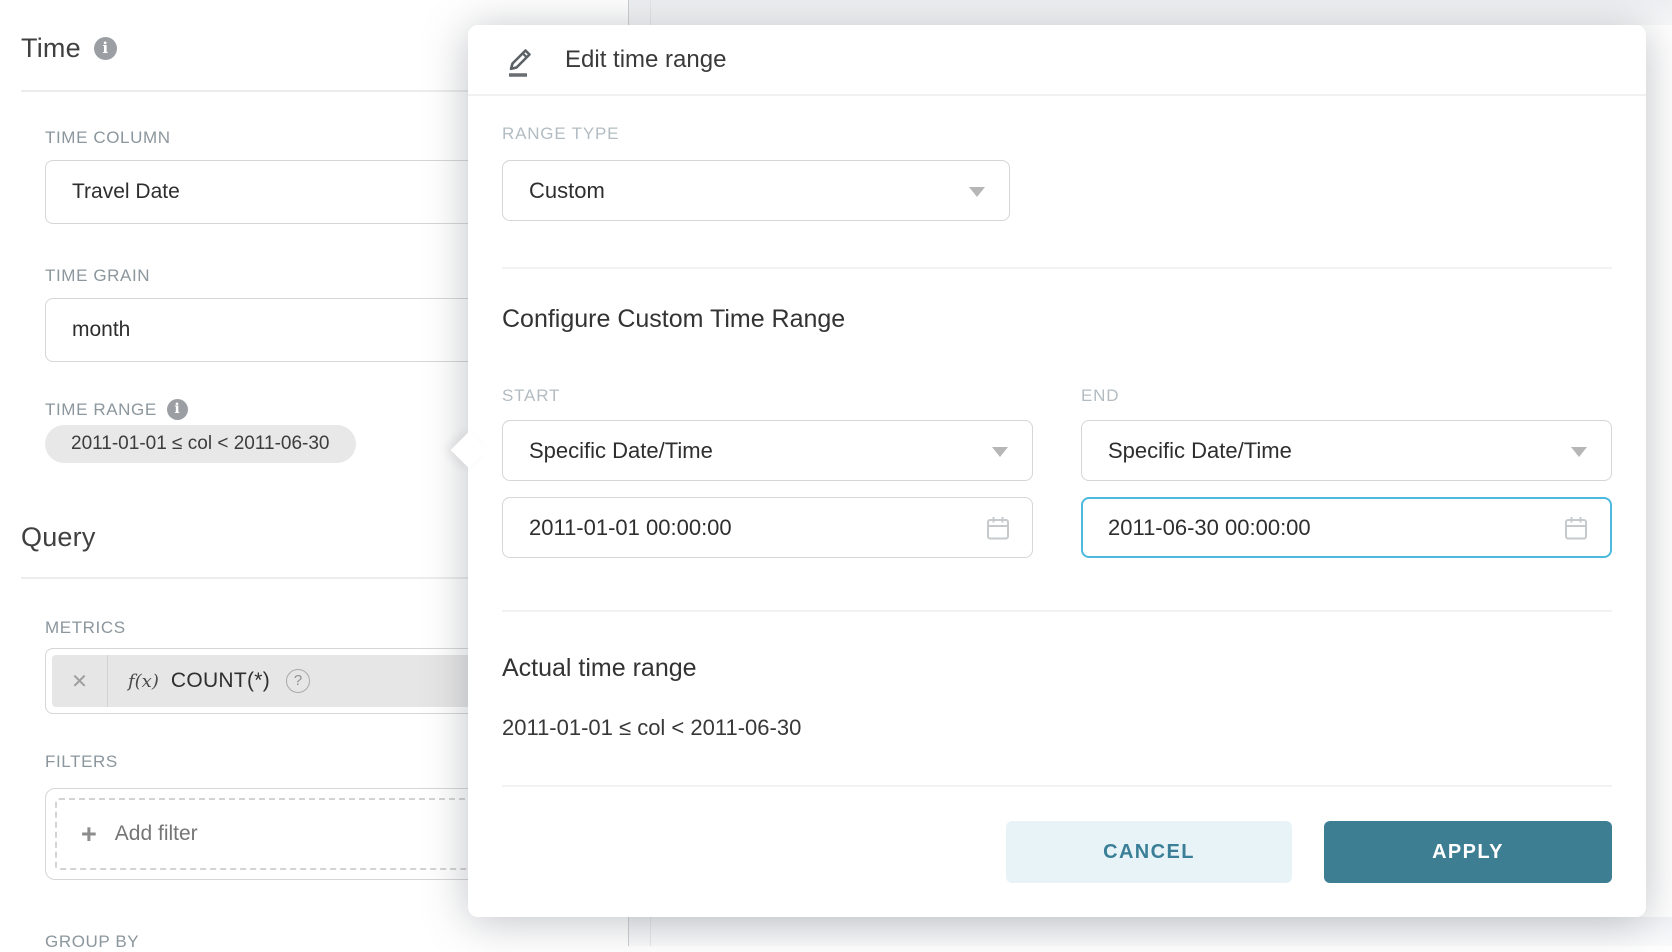 The image size is (1672, 952). What do you see at coordinates (108, 137) in the screenshot?
I see `time-column-label: TIME COLUMN` at bounding box center [108, 137].